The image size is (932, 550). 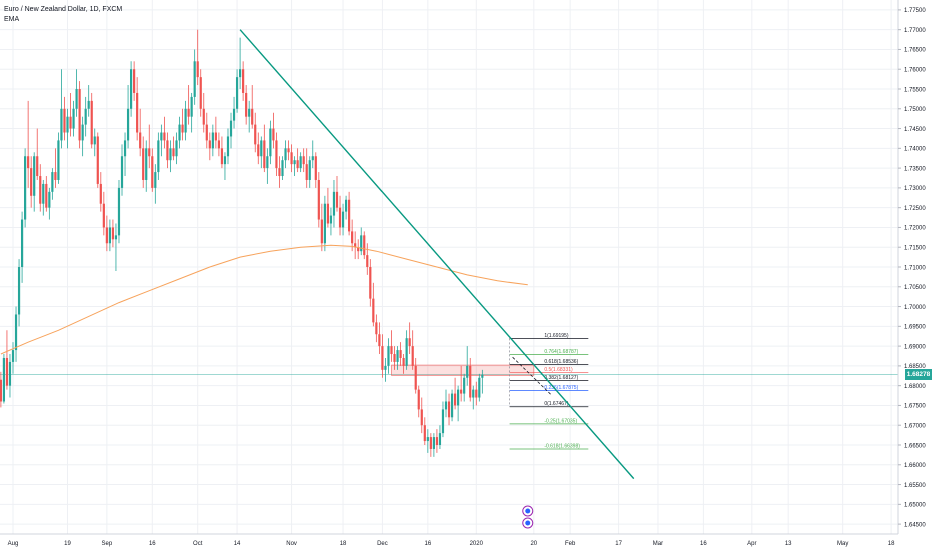 I want to click on price-tick-label: 1.67000, so click(x=915, y=427).